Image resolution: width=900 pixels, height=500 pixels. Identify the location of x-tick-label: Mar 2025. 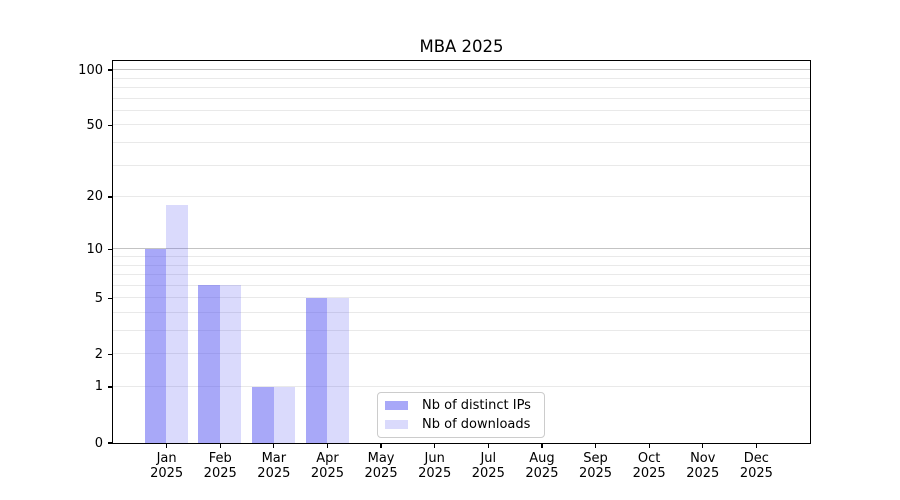
(274, 466).